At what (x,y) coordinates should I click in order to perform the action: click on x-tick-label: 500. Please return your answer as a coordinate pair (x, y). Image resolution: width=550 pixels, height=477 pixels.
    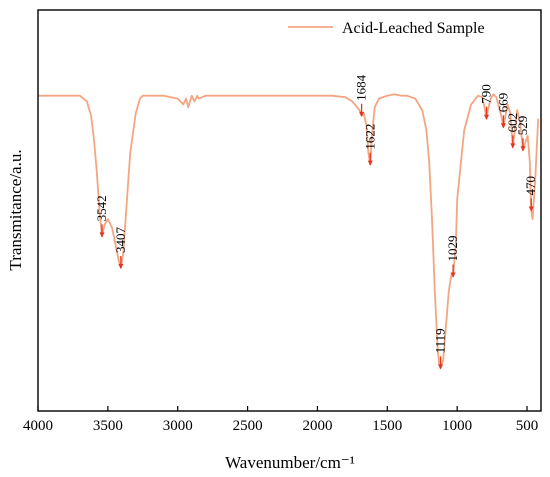
    Looking at the image, I should click on (527, 426).